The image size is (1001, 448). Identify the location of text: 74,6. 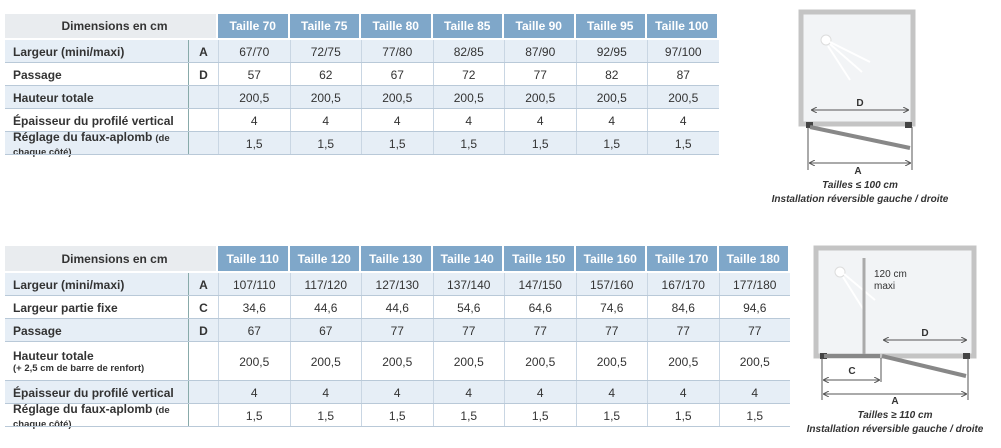
(612, 307).